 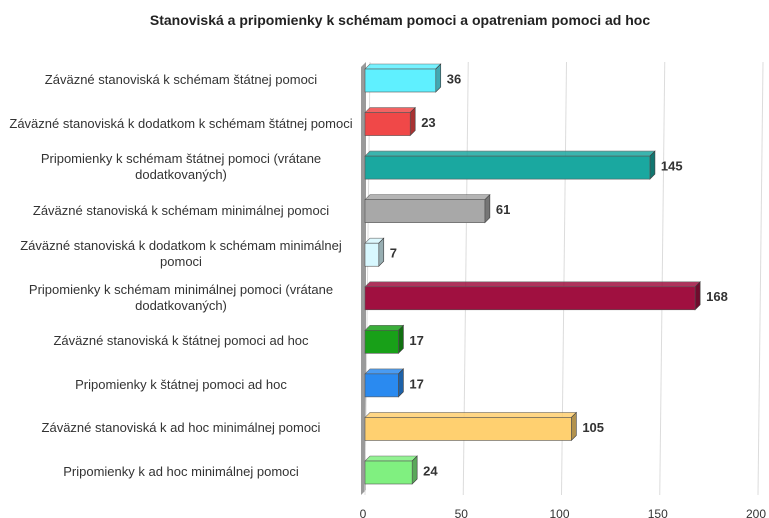 What do you see at coordinates (393, 253) in the screenshot?
I see `value-label: 7` at bounding box center [393, 253].